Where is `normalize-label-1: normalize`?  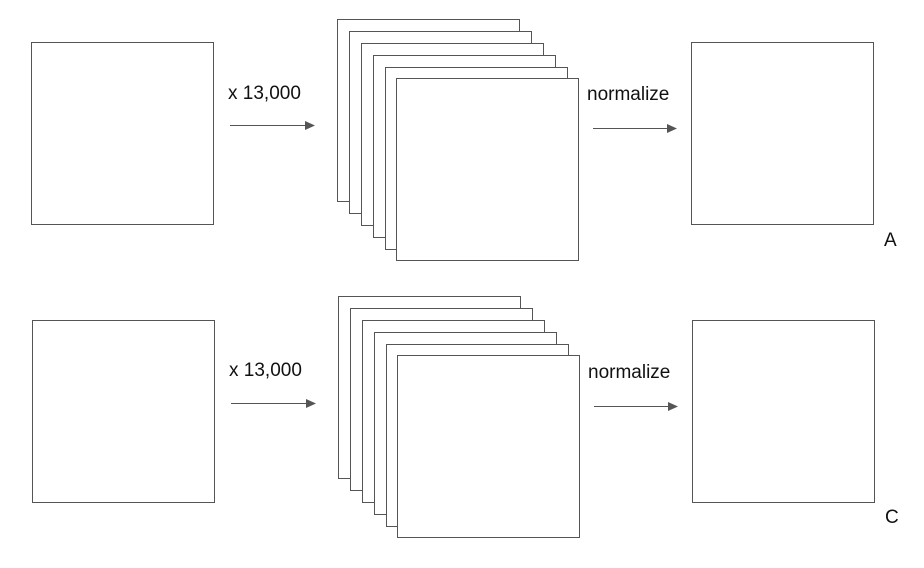
normalize-label-1: normalize is located at coordinates (628, 94).